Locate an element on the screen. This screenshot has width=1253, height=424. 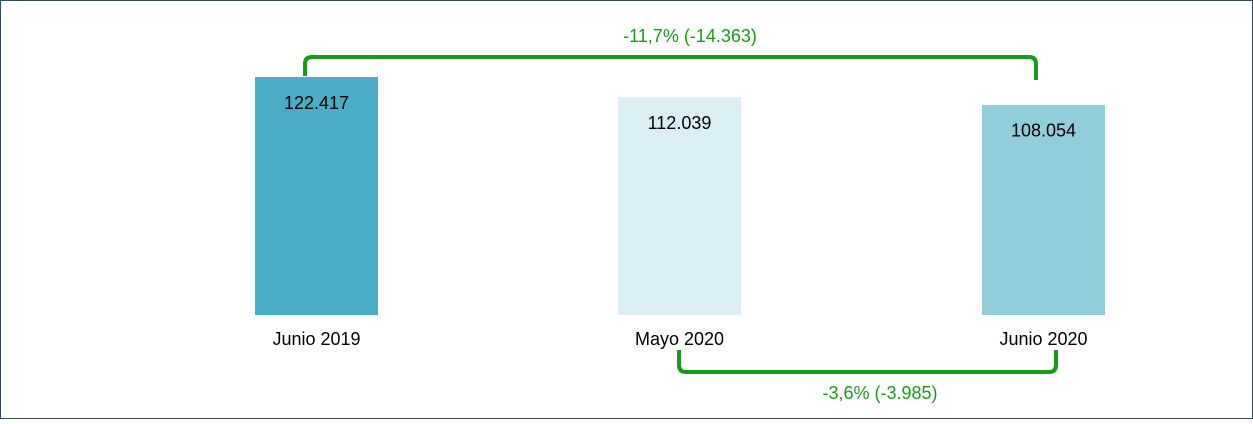
bracket-top is located at coordinates (670, 67).